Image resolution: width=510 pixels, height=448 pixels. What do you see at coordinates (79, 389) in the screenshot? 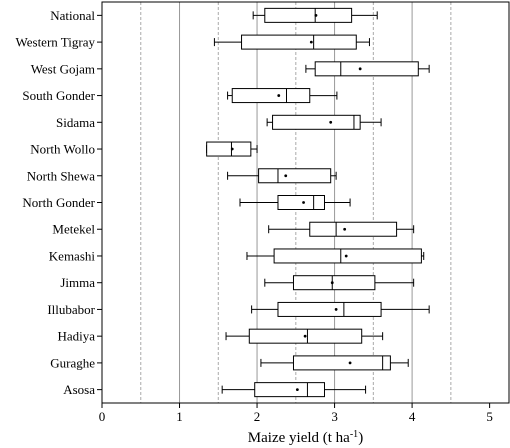
I see `category-label: Asosa` at bounding box center [79, 389].